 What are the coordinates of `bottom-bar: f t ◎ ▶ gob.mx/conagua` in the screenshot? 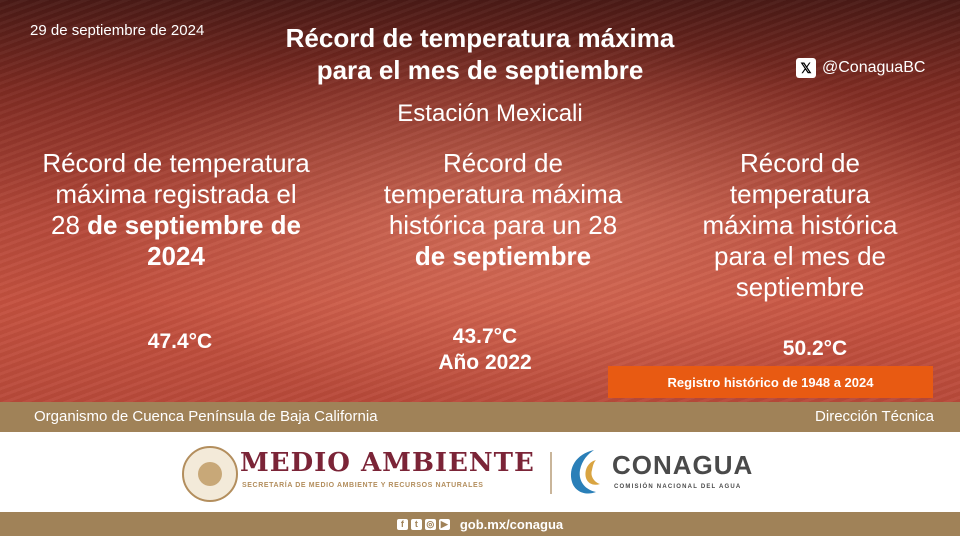 It's located at (480, 524).